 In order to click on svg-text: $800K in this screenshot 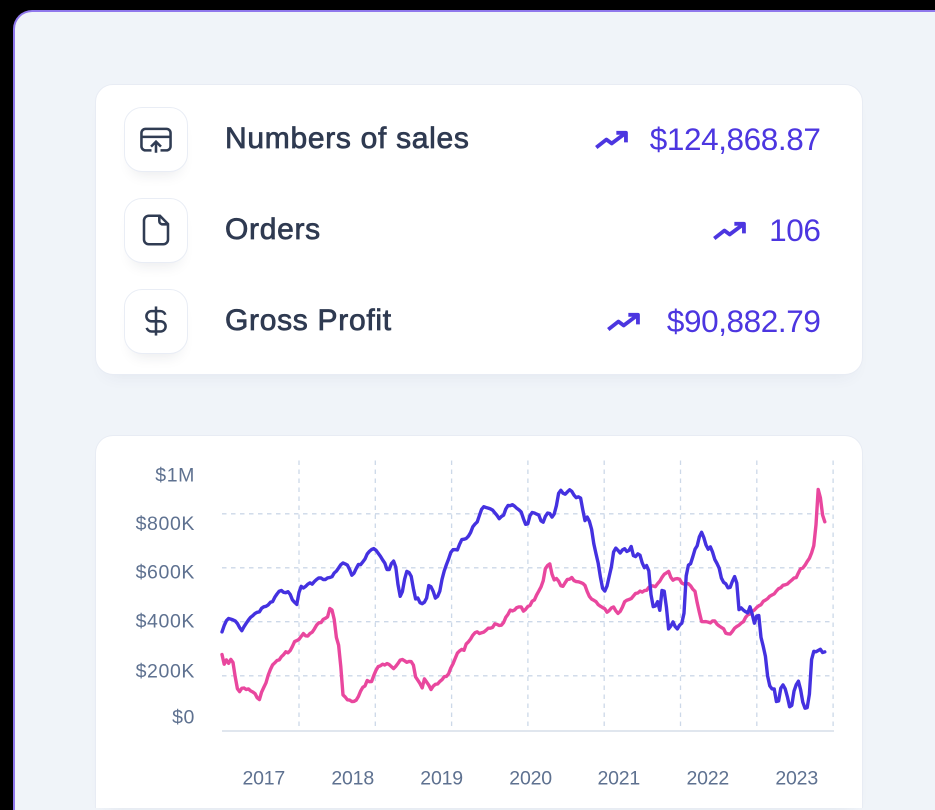, I will do `click(165, 524)`.